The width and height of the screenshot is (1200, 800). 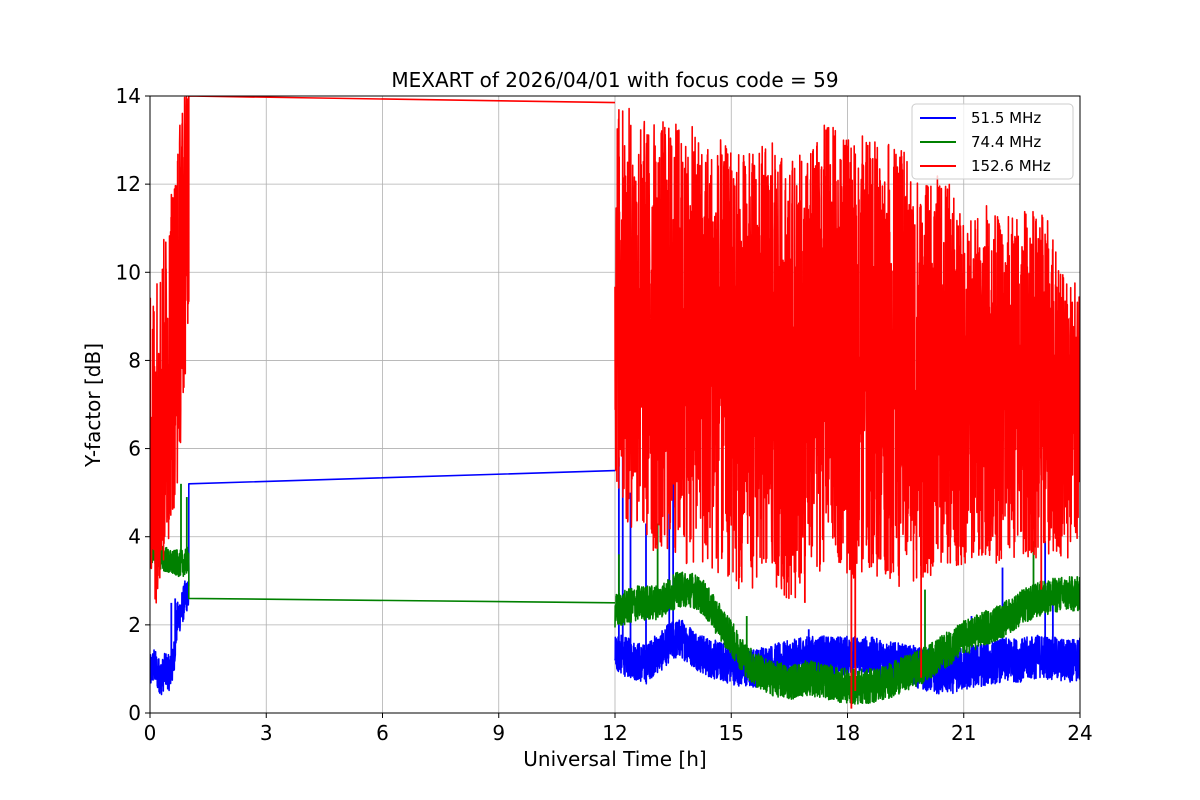 What do you see at coordinates (614, 759) in the screenshot?
I see `x-axis-label: Universal Time [h]` at bounding box center [614, 759].